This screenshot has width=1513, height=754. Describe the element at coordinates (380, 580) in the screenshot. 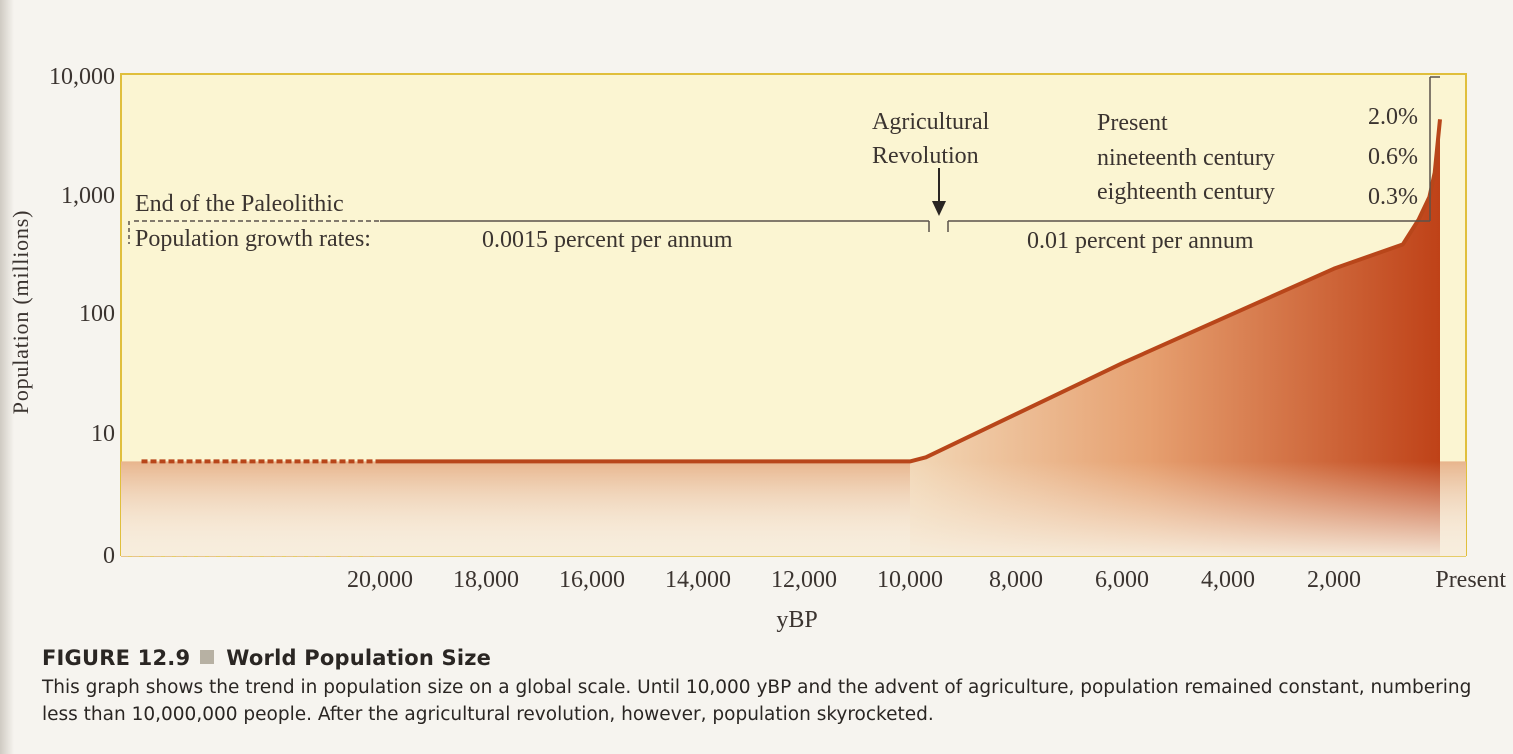

I see `x-tick-20000: 20,000` at that location.